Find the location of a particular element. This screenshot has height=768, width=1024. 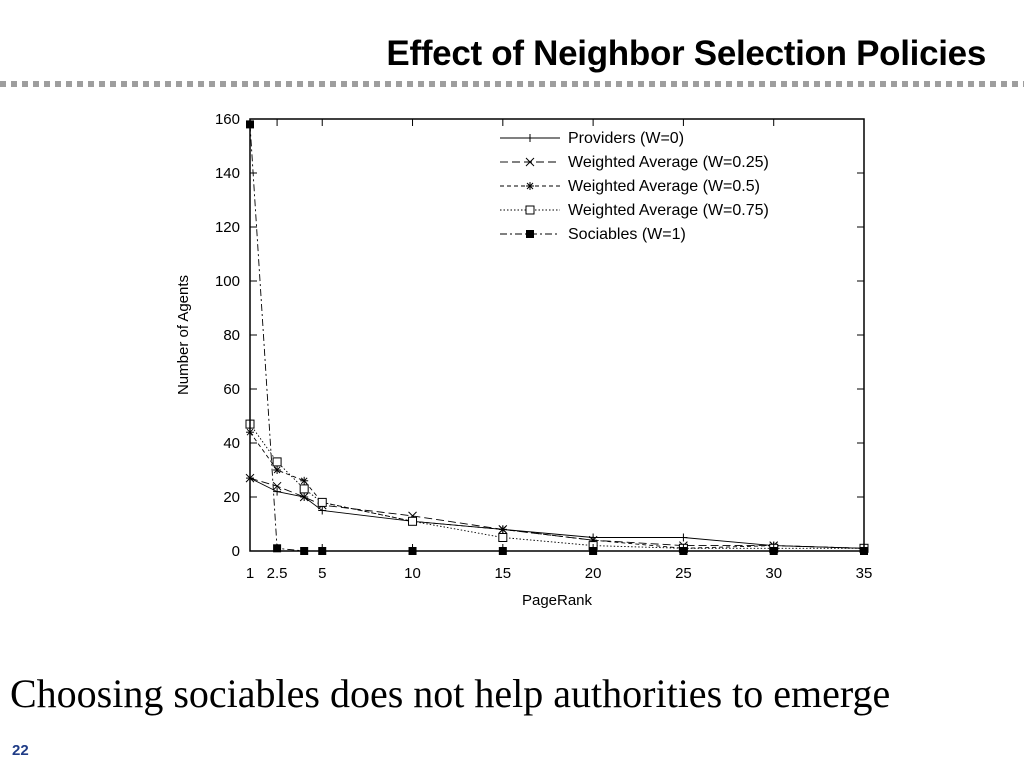

legend-label: Weighted Average (W=0.75) is located at coordinates (668, 210).